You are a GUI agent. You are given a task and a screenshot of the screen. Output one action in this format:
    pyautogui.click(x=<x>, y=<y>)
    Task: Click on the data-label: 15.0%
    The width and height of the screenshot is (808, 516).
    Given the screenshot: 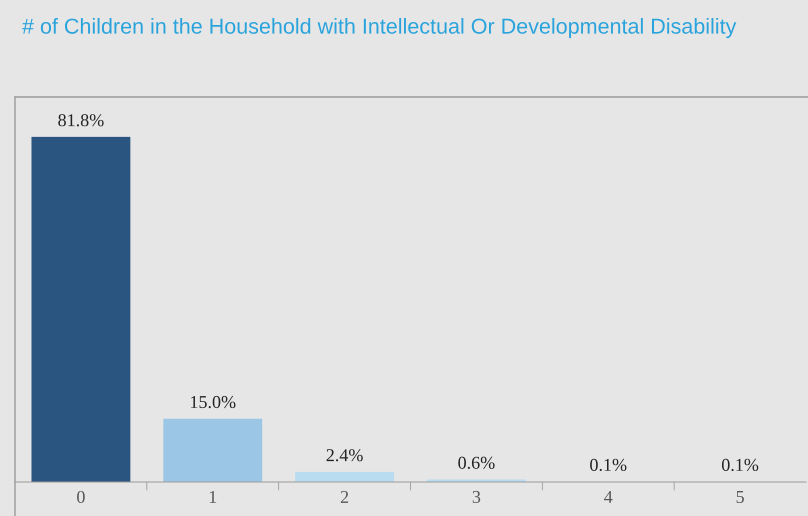 What is the action you would take?
    pyautogui.click(x=213, y=402)
    